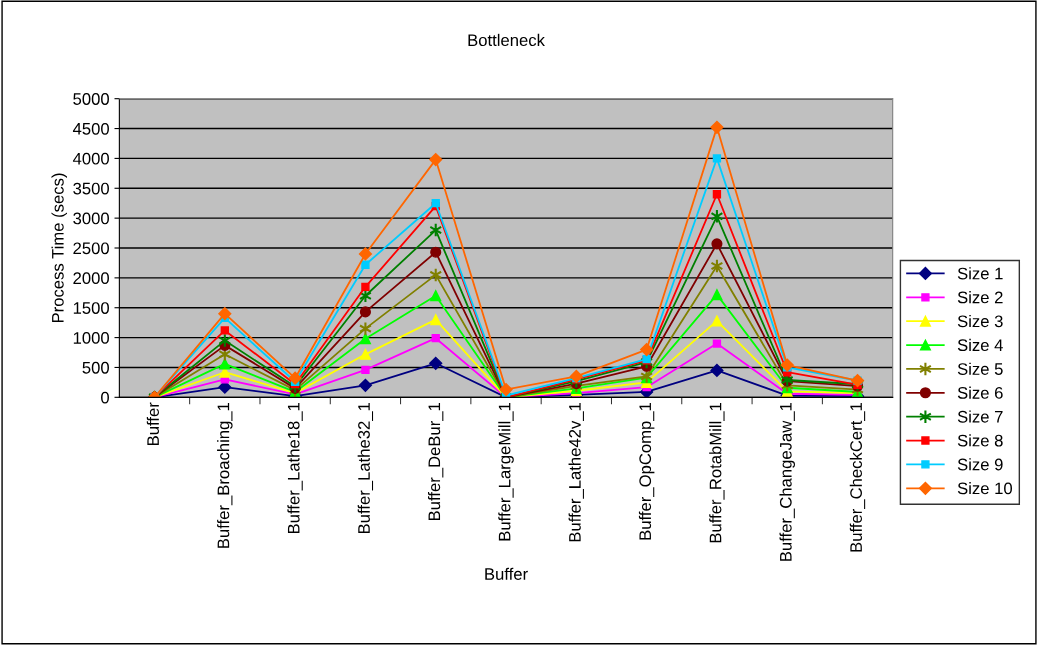 Image resolution: width=1038 pixels, height=645 pixels. I want to click on x-tick-label: Buffer_LargeMill_1, so click(506, 471).